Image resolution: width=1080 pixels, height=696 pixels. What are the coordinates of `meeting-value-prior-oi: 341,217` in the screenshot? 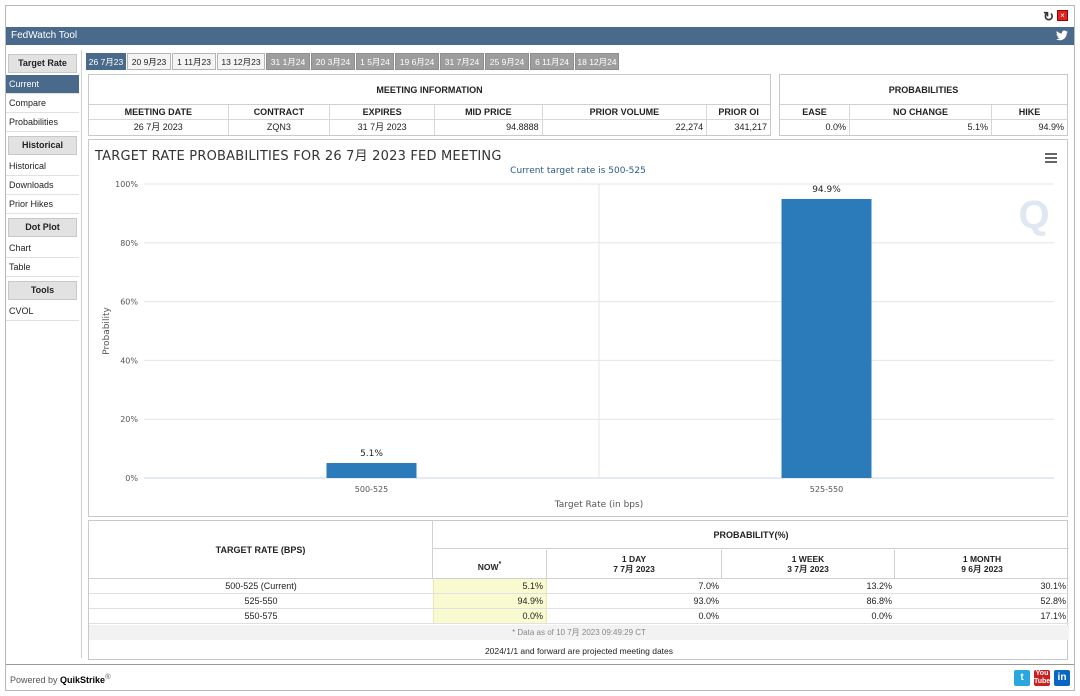 It's located at (750, 127).